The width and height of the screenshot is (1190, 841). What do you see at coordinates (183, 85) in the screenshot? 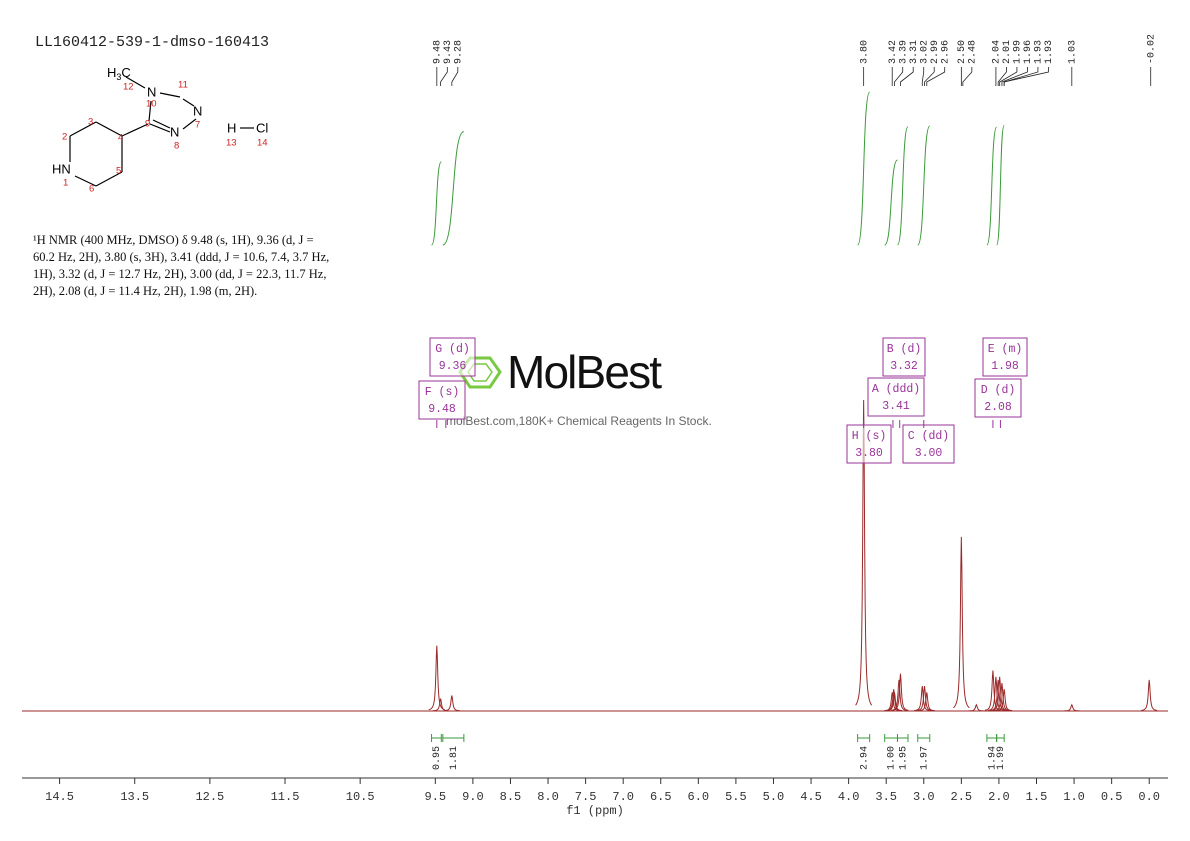
I see `atom-number: 11` at bounding box center [183, 85].